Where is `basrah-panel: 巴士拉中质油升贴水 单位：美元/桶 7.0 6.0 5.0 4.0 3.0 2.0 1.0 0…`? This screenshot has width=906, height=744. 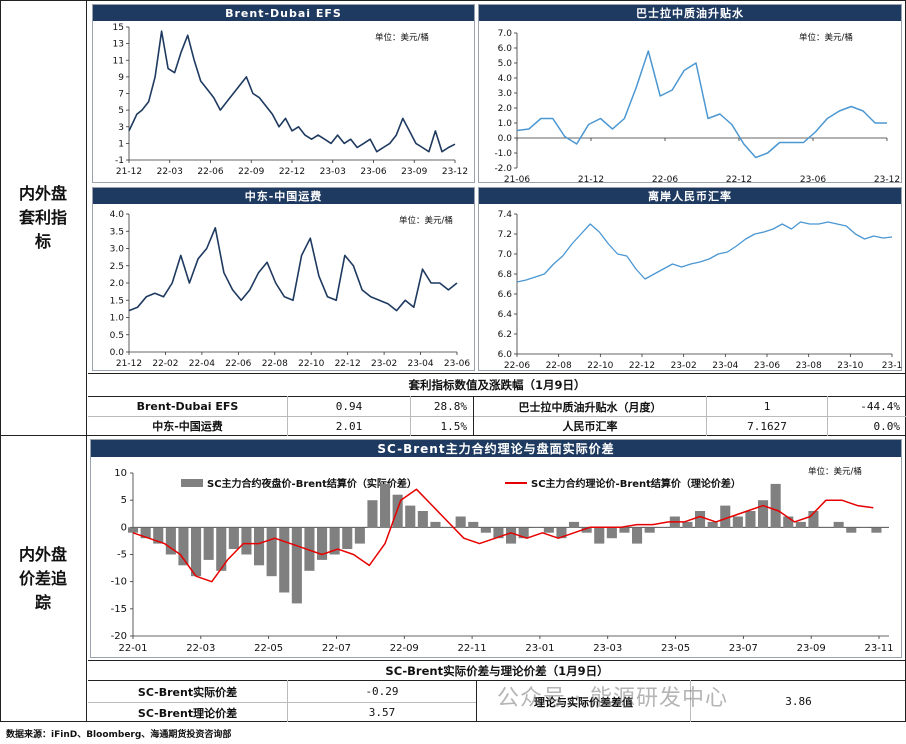
basrah-panel: 巴士拉中质油升贴水 单位：美元/桶 7.0 6.0 5.0 4.0 3.0 2.0 1.0 0… is located at coordinates (690, 94).